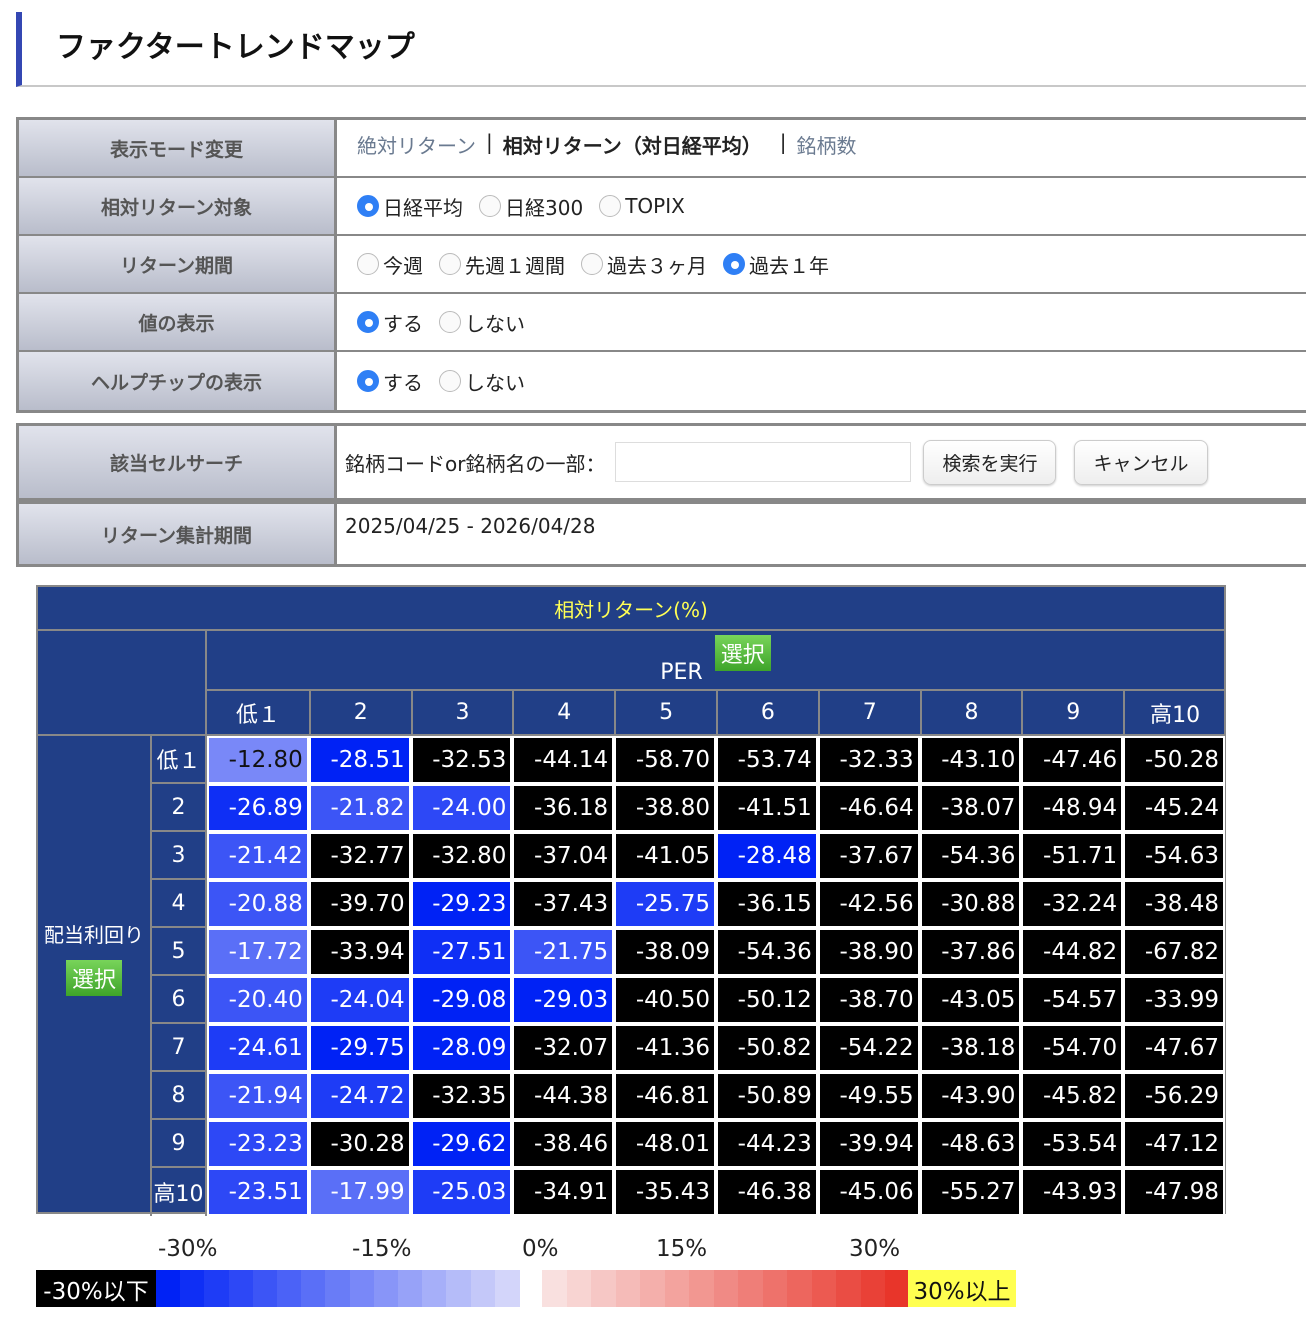 Image resolution: width=1306 pixels, height=1326 pixels. I want to click on heatmap-cell: -49.55, so click(868, 1096).